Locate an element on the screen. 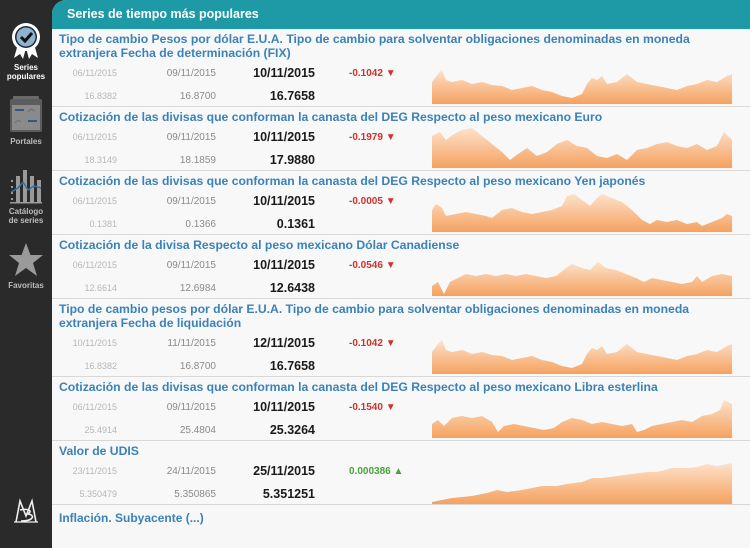 The width and height of the screenshot is (750, 548). value-prev2: 18.3149 is located at coordinates (100, 160).